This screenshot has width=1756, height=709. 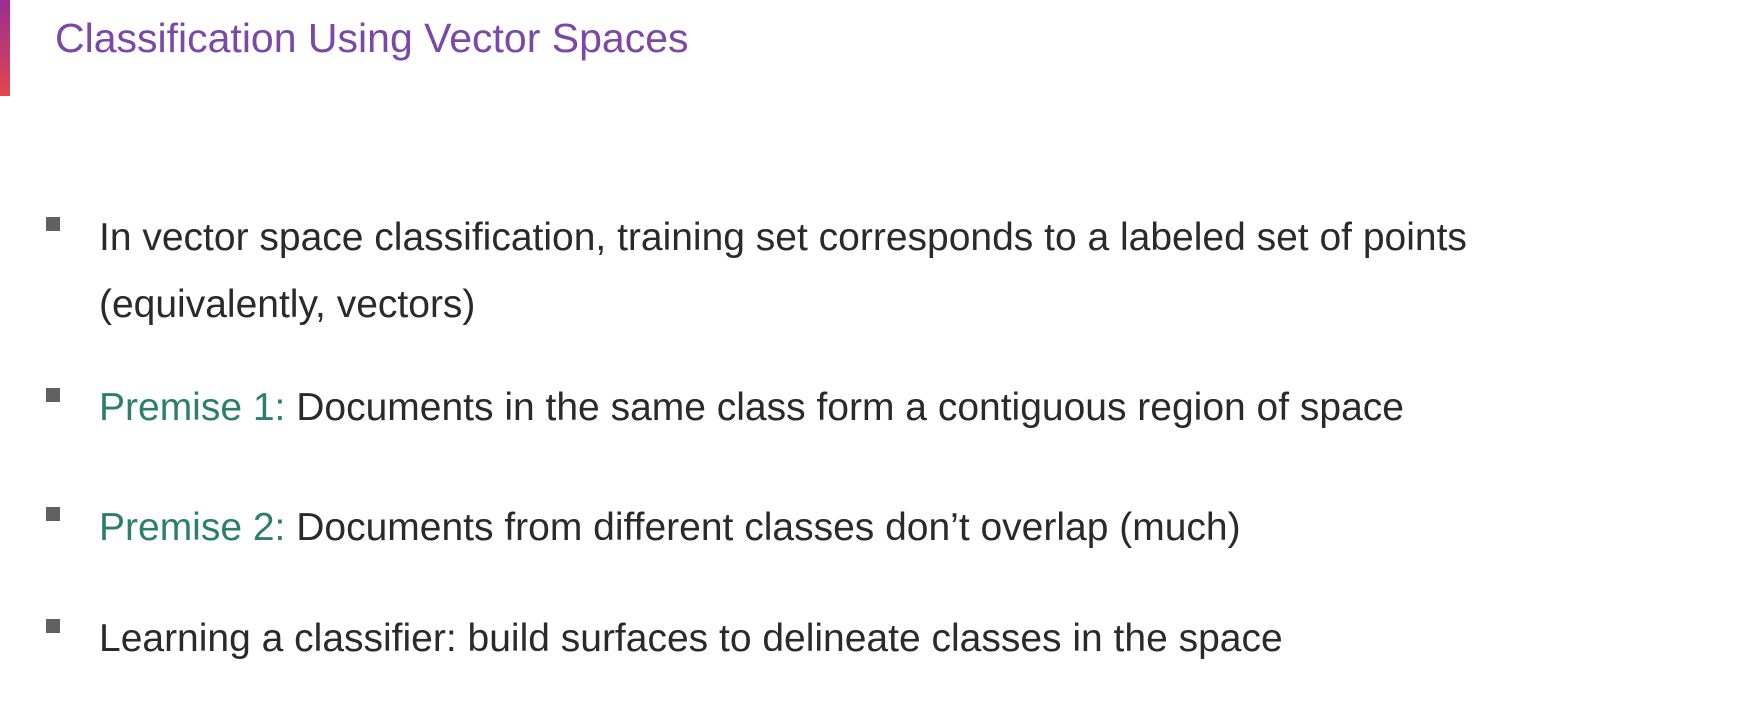 I want to click on title-accent-bar, so click(x=5, y=48).